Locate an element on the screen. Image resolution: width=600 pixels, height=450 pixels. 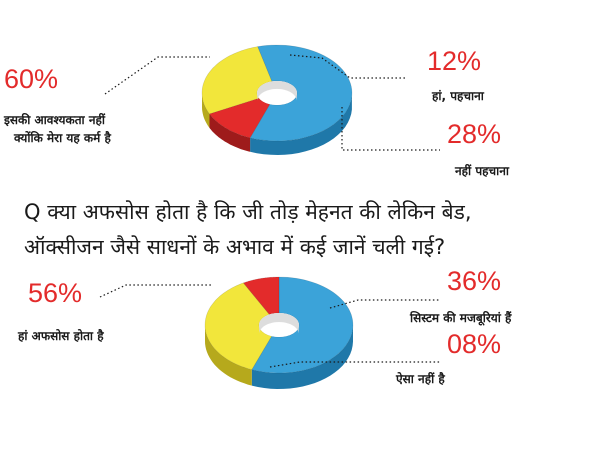
slice-label-no-need-line1: इसकी आवश्यकता नहीं is located at coordinates (54, 119).